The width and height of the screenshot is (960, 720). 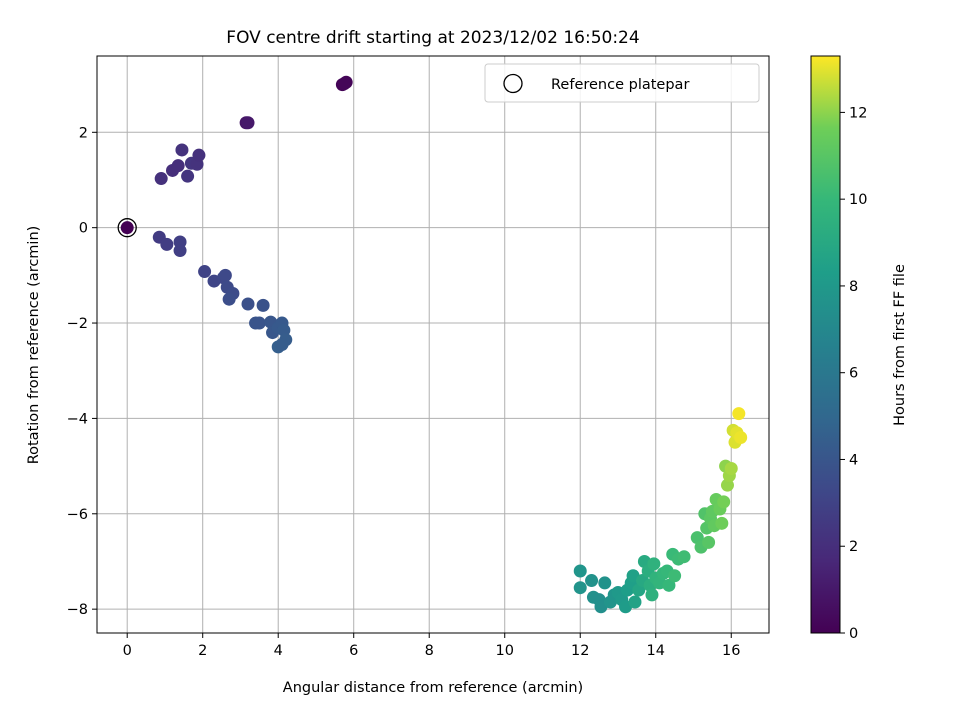 What do you see at coordinates (825, 344) in the screenshot?
I see `colorbar` at bounding box center [825, 344].